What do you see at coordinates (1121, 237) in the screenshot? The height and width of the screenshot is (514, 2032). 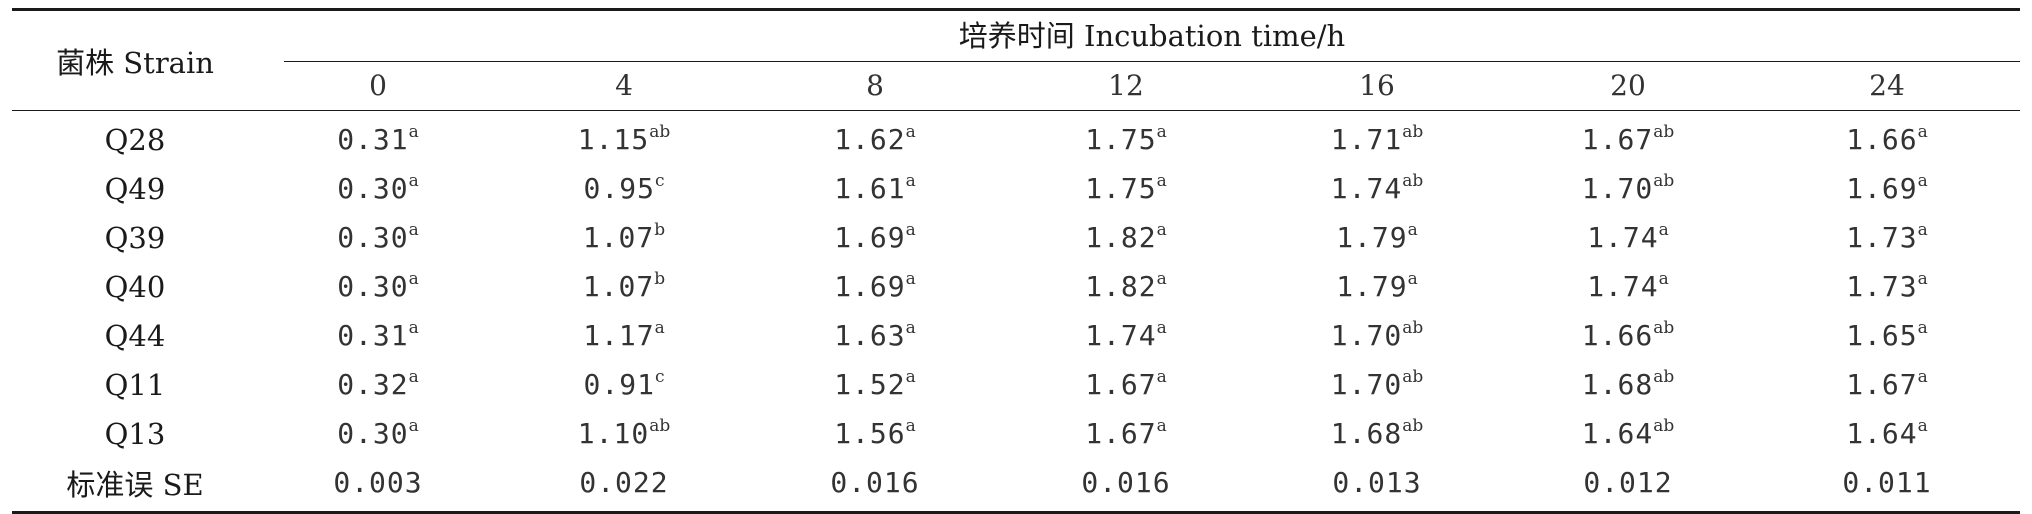 I see `cell-value: 1.82` at bounding box center [1121, 237].